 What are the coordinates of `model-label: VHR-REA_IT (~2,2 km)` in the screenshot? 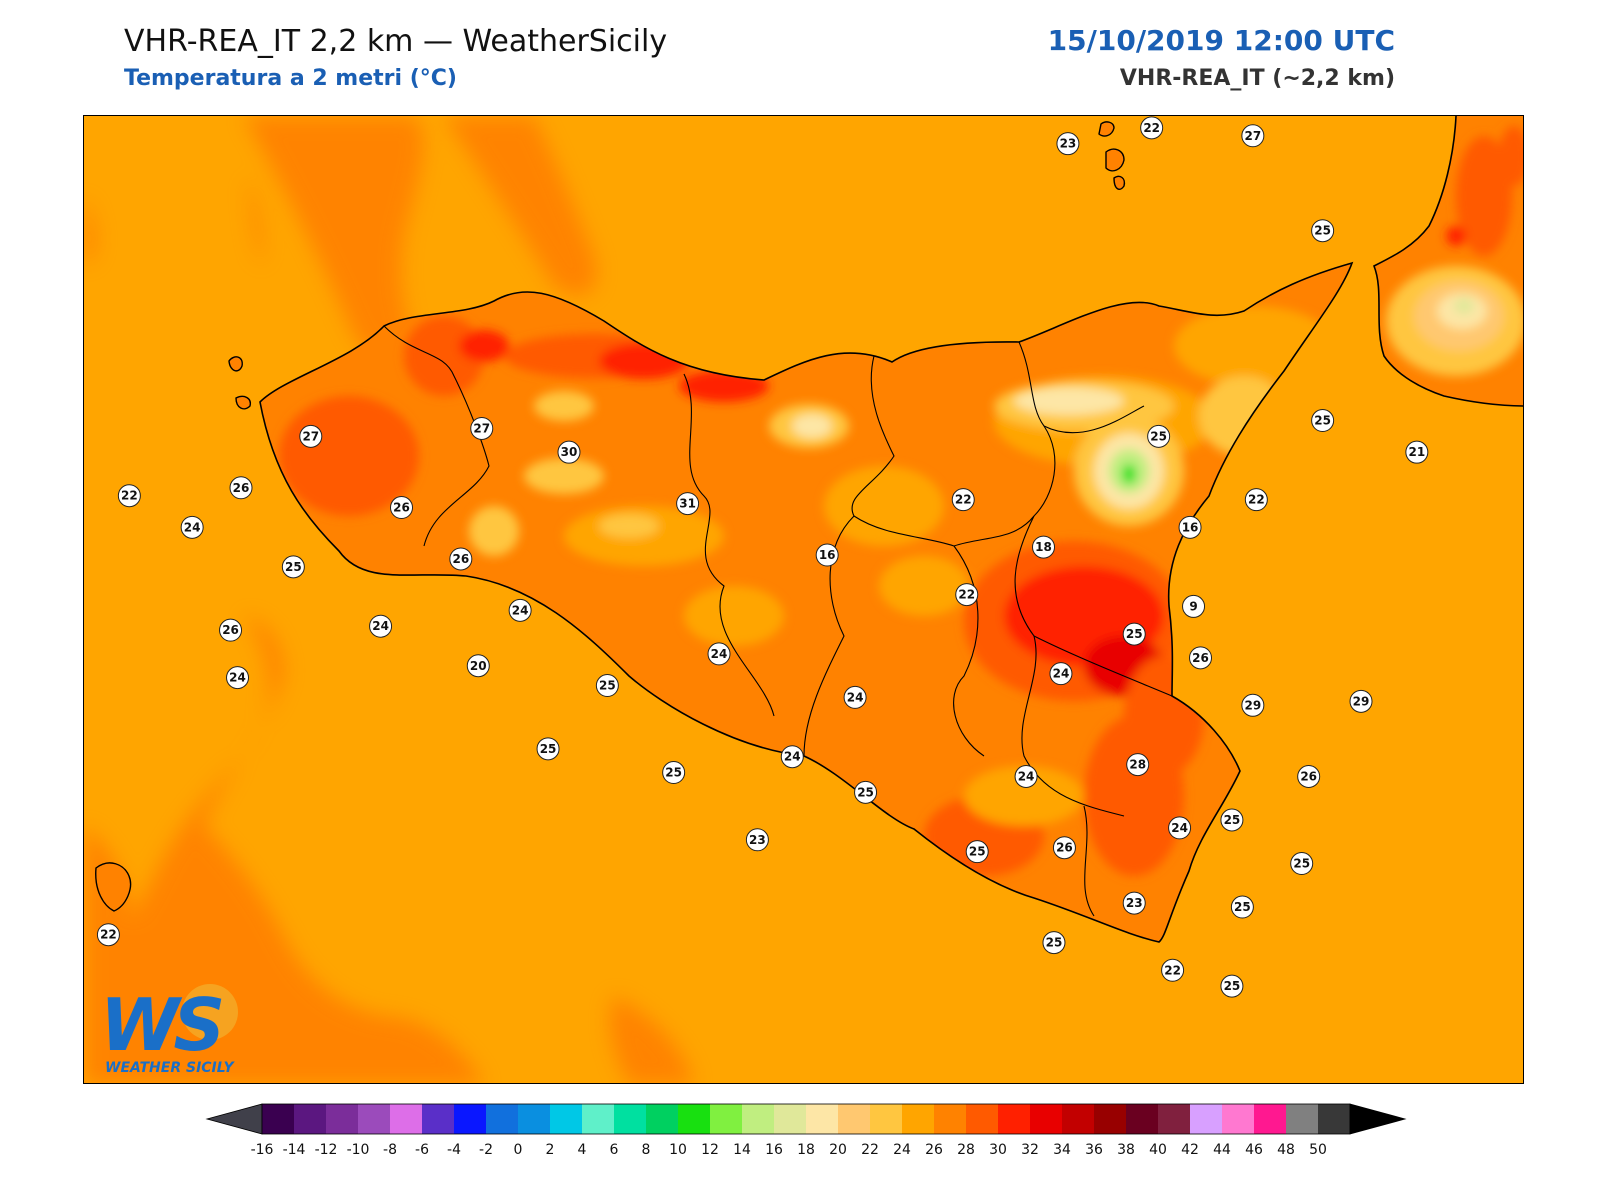 It's located at (1257, 78).